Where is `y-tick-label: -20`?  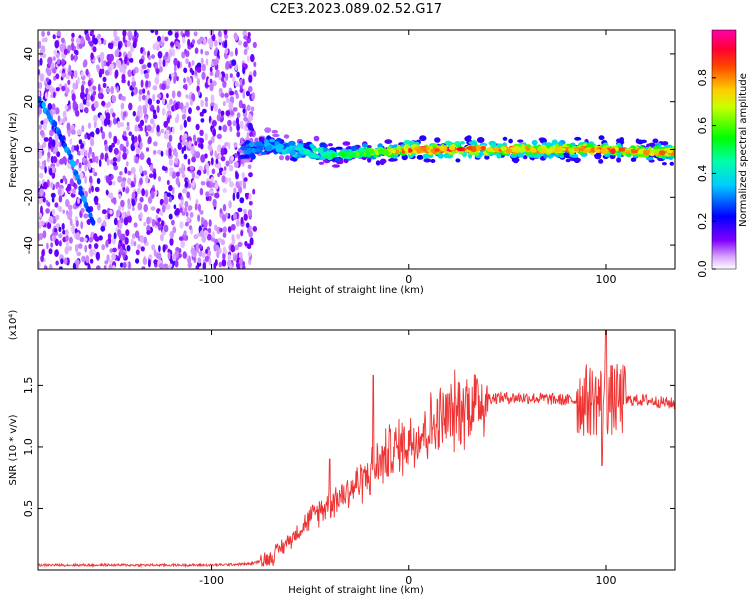 y-tick-label: -20 is located at coordinates (28, 197).